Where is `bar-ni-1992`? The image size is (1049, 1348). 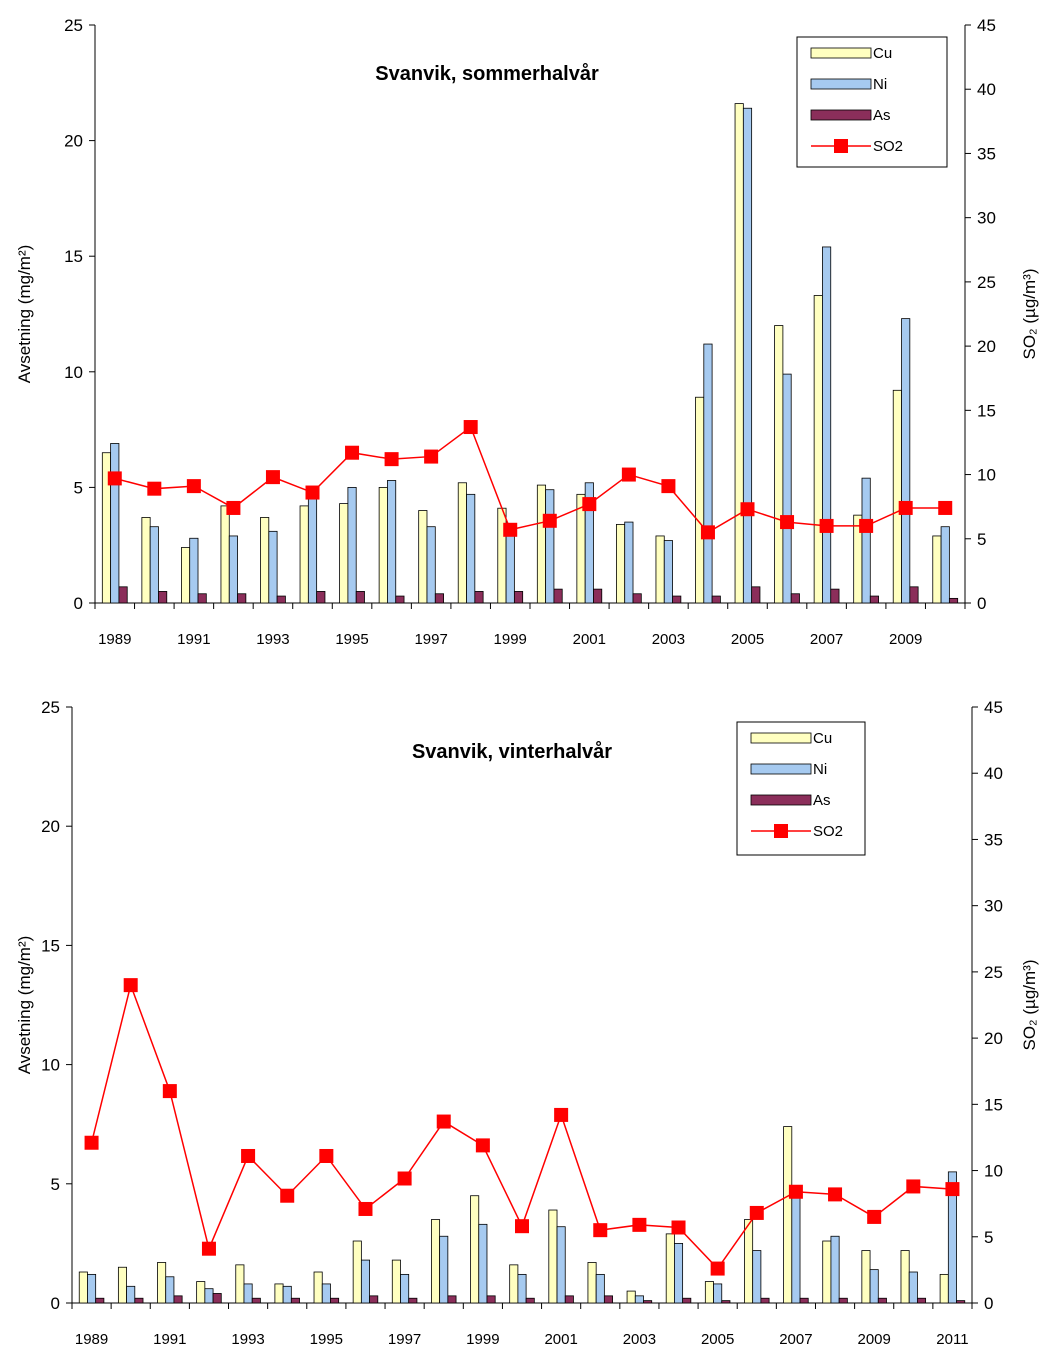 bar-ni-1992 is located at coordinates (209, 1296).